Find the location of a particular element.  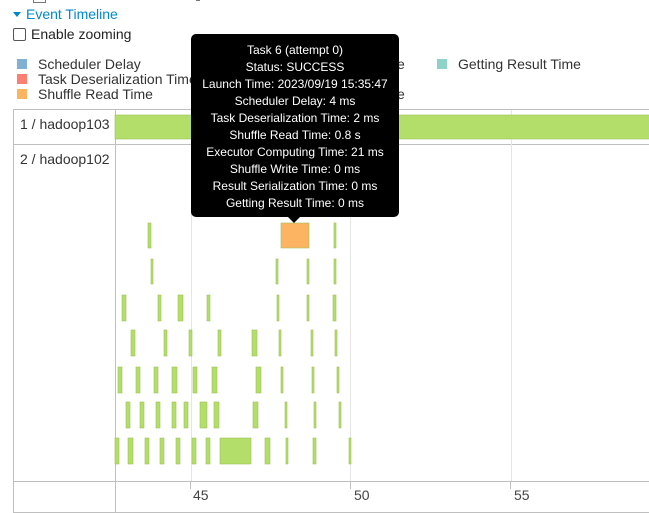

tooltip-line: Scheduler Delay: 4 ms is located at coordinates (295, 101).